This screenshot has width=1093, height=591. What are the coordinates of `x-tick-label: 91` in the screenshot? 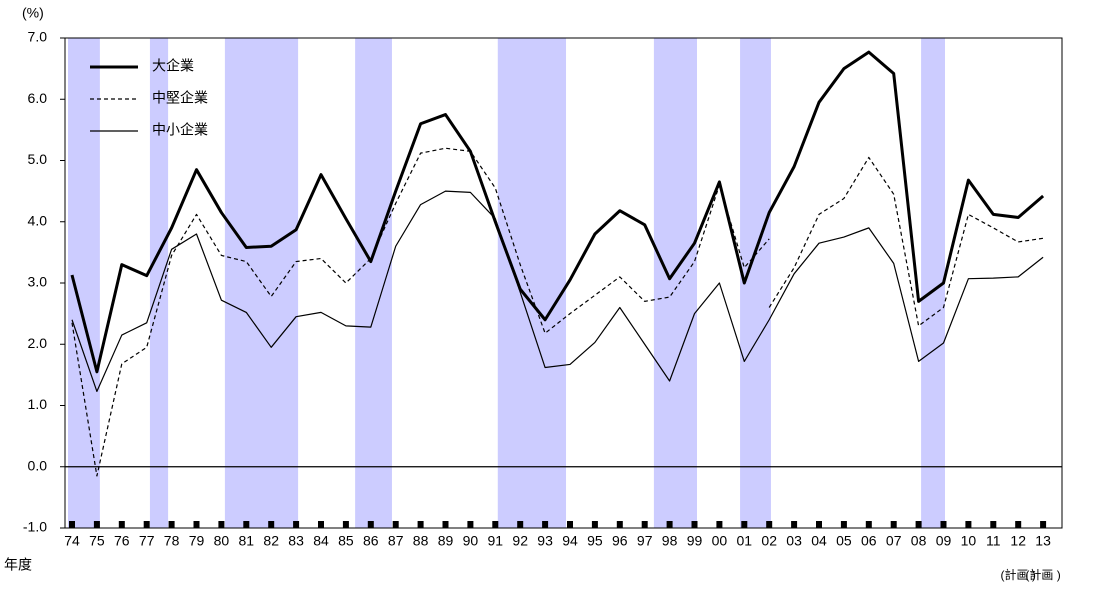 It's located at (496, 541).